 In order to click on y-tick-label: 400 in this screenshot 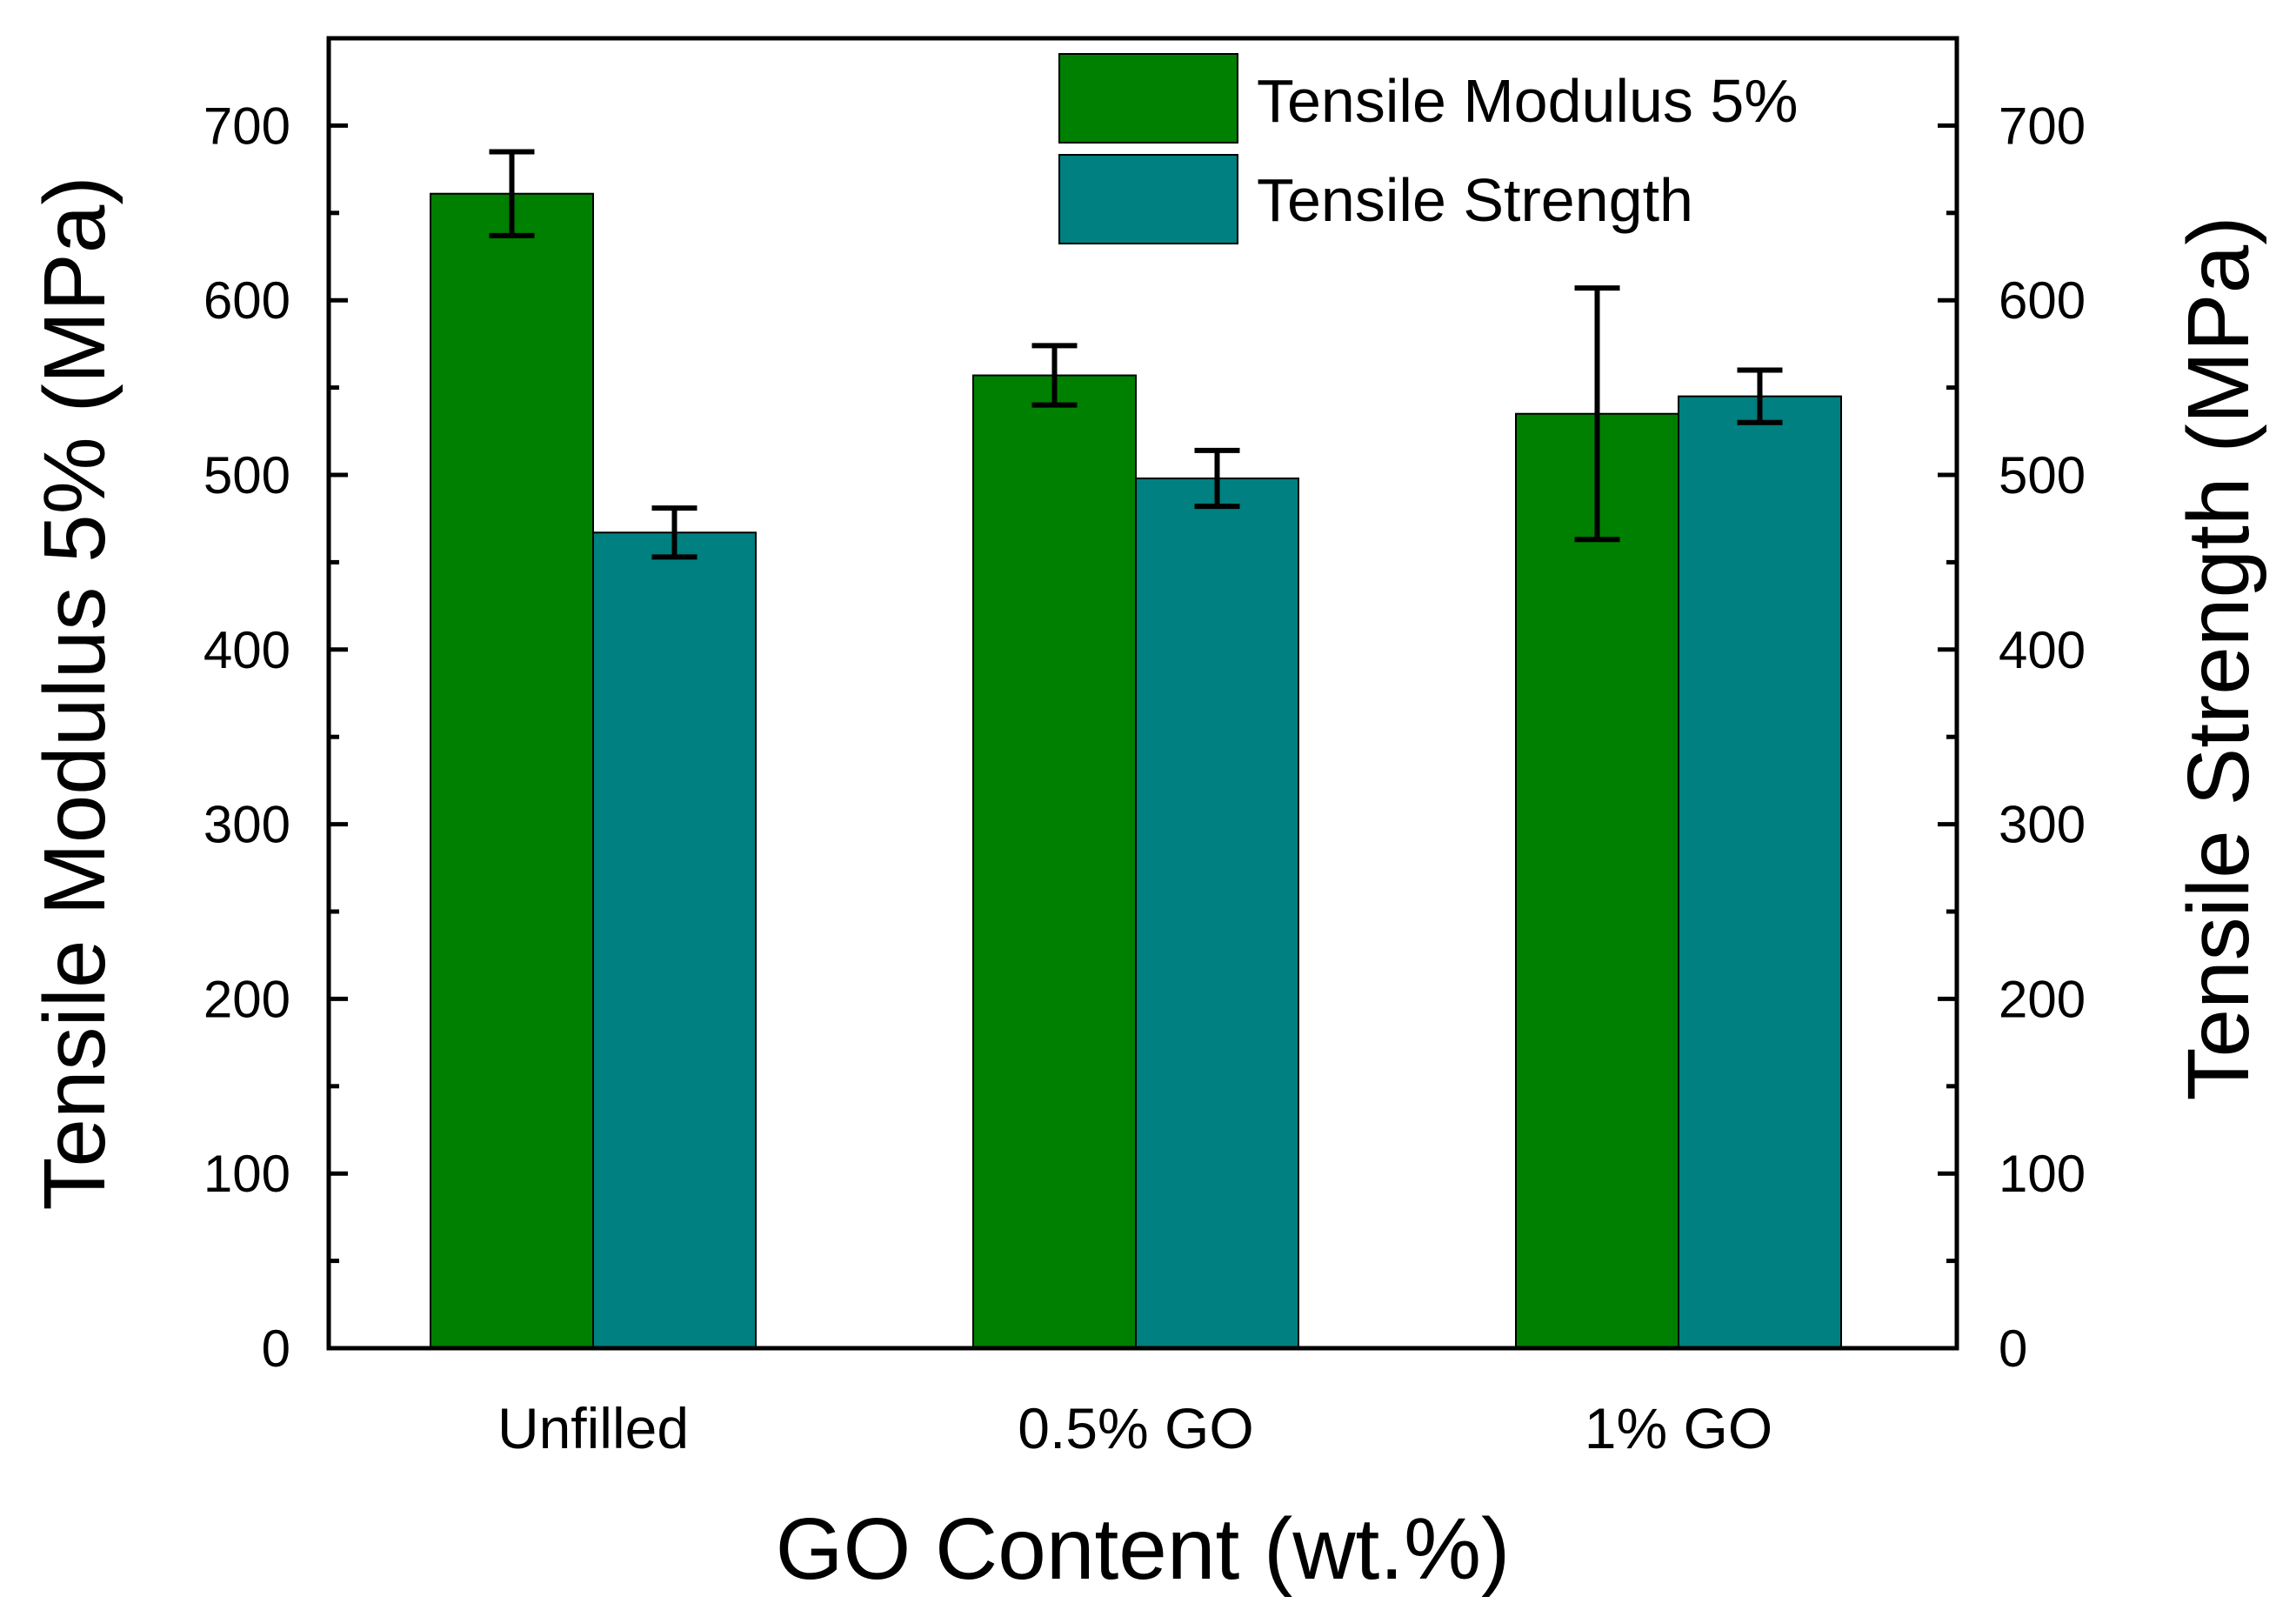, I will do `click(247, 650)`.